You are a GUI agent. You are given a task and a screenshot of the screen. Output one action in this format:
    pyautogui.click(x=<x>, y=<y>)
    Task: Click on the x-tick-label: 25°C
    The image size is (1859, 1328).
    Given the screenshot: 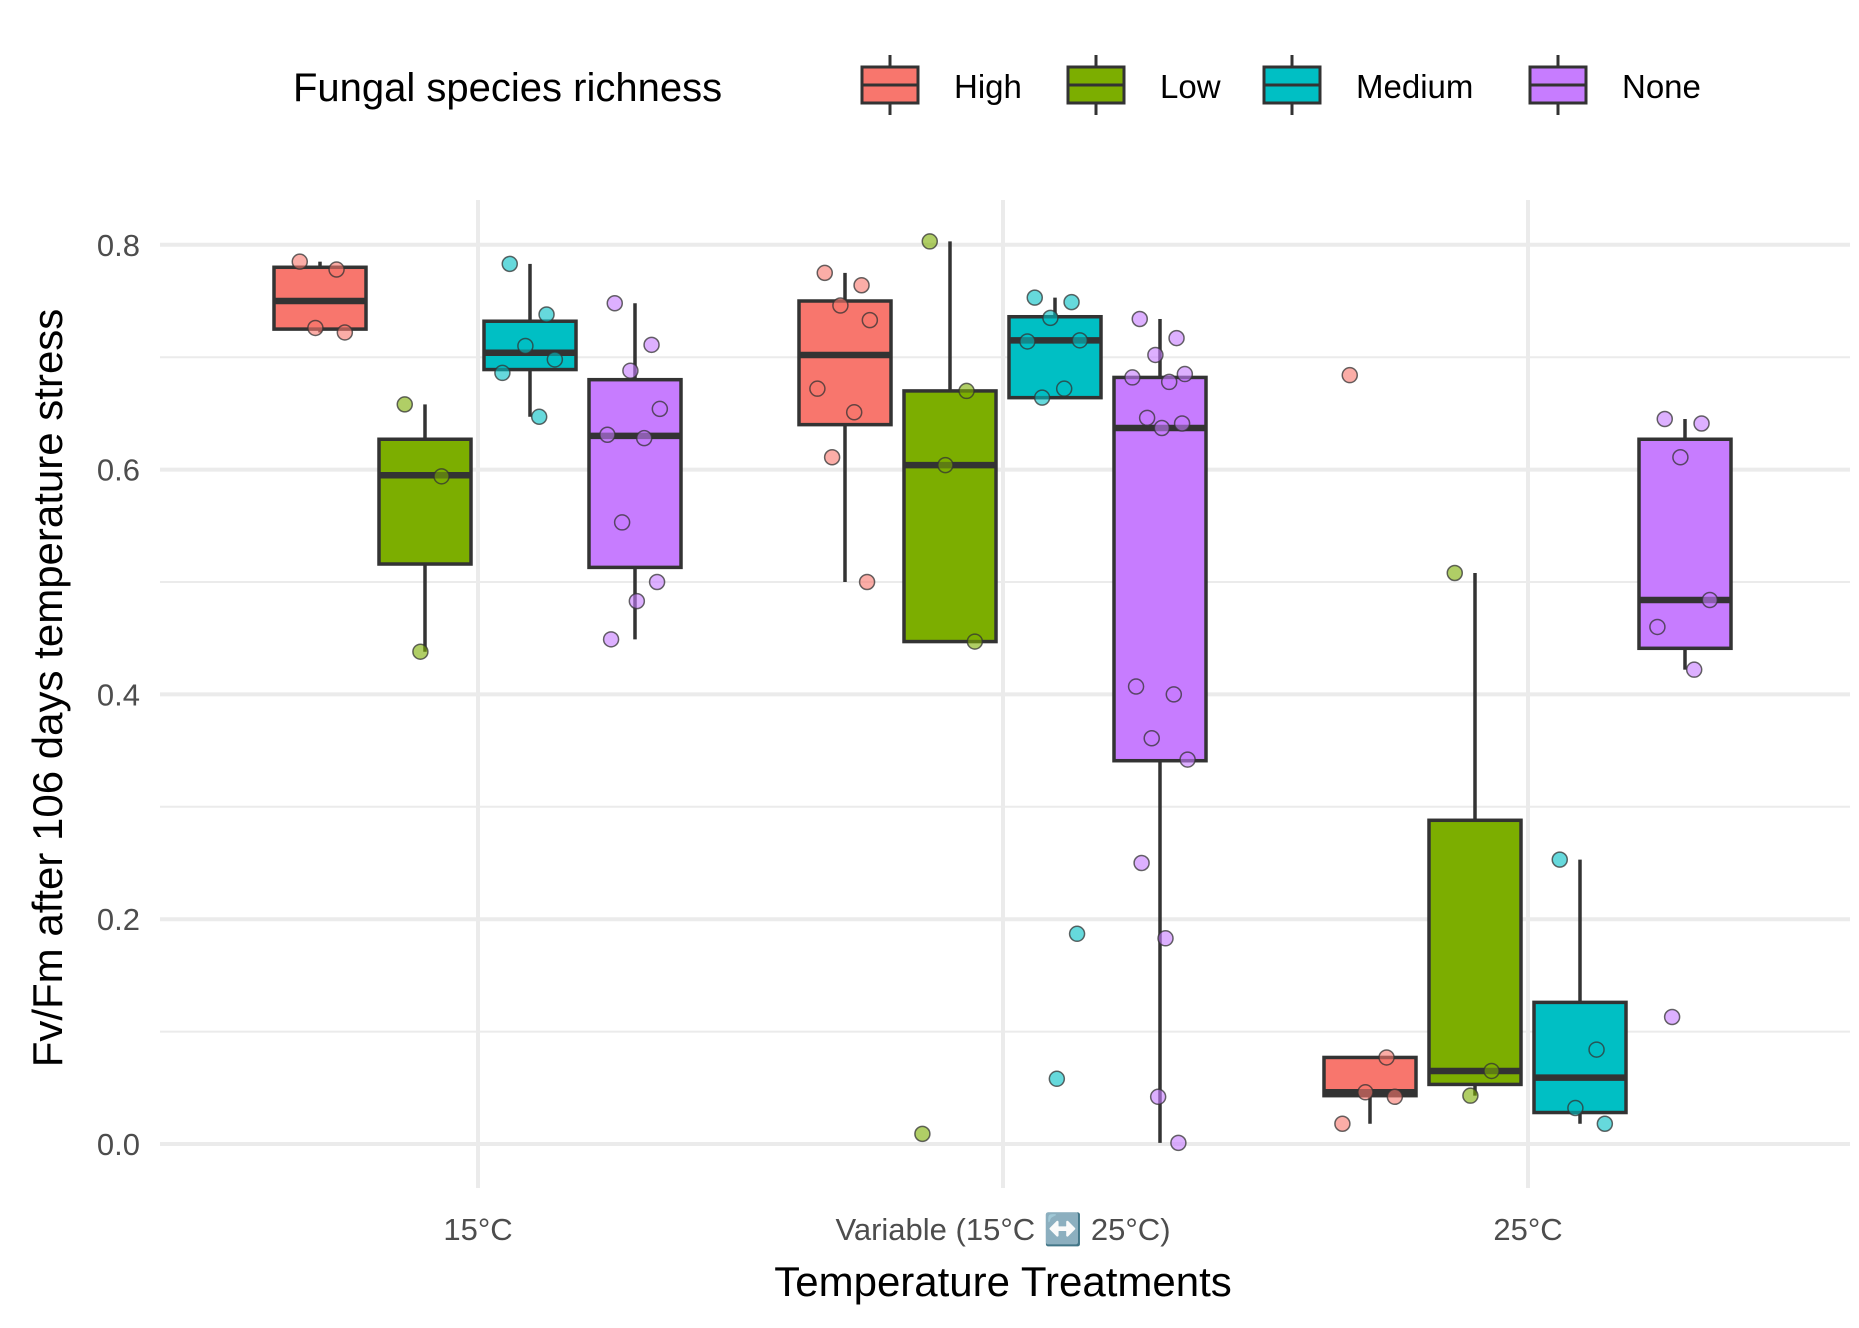 What is the action you would take?
    pyautogui.click(x=1527, y=1229)
    